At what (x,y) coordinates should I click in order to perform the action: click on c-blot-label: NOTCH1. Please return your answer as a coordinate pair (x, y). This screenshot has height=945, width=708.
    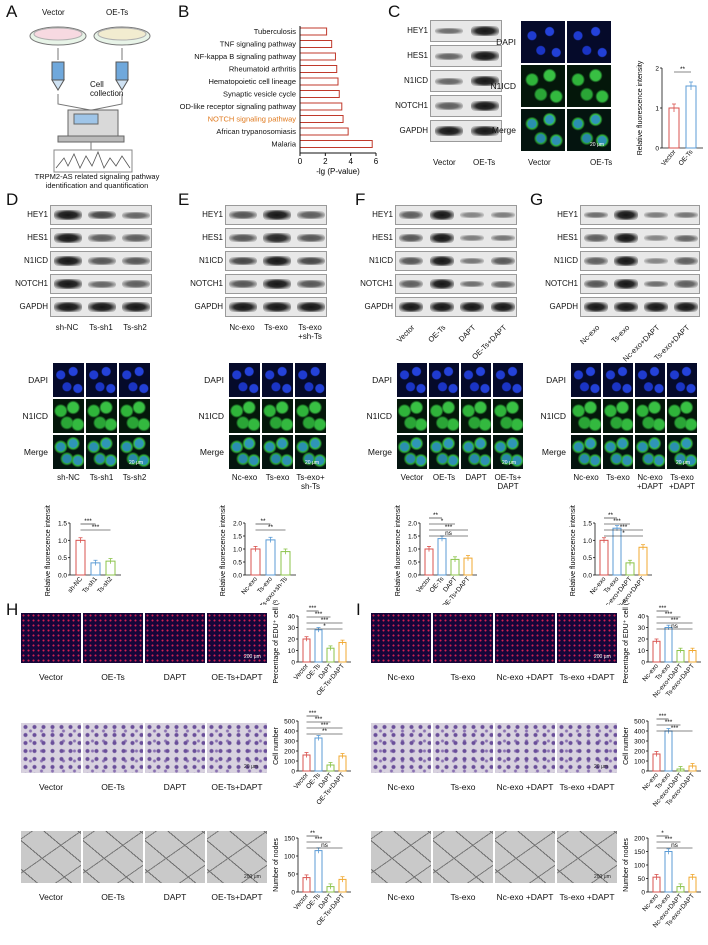
    Looking at the image, I should click on (411, 105).